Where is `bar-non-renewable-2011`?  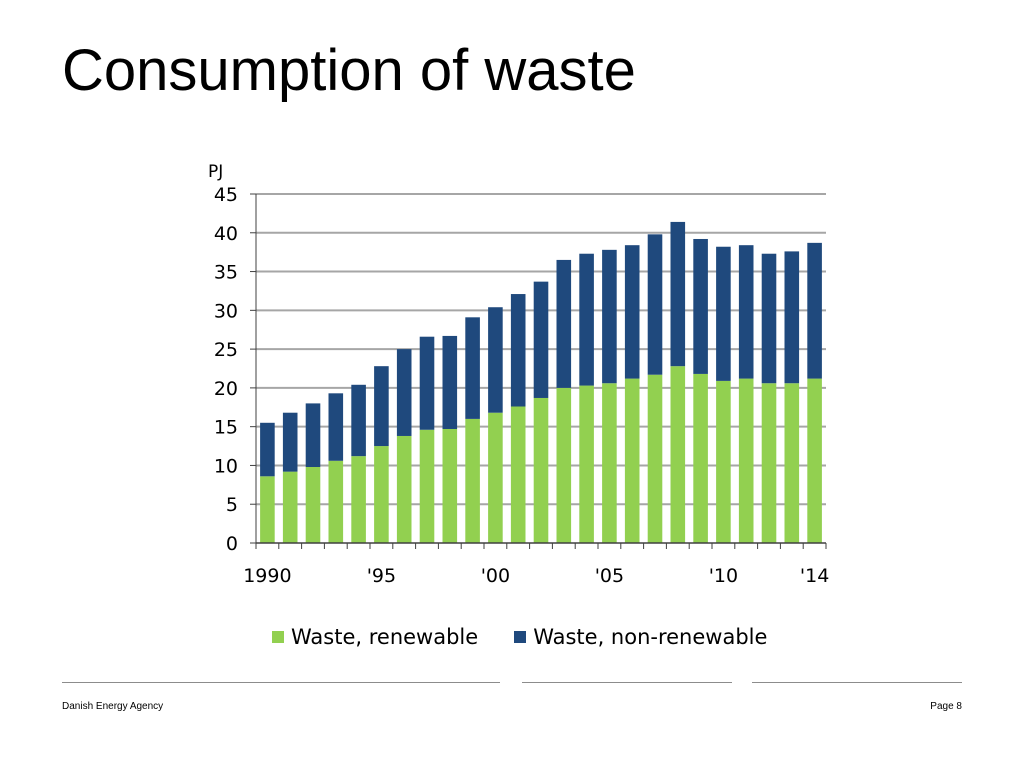 bar-non-renewable-2011 is located at coordinates (746, 312).